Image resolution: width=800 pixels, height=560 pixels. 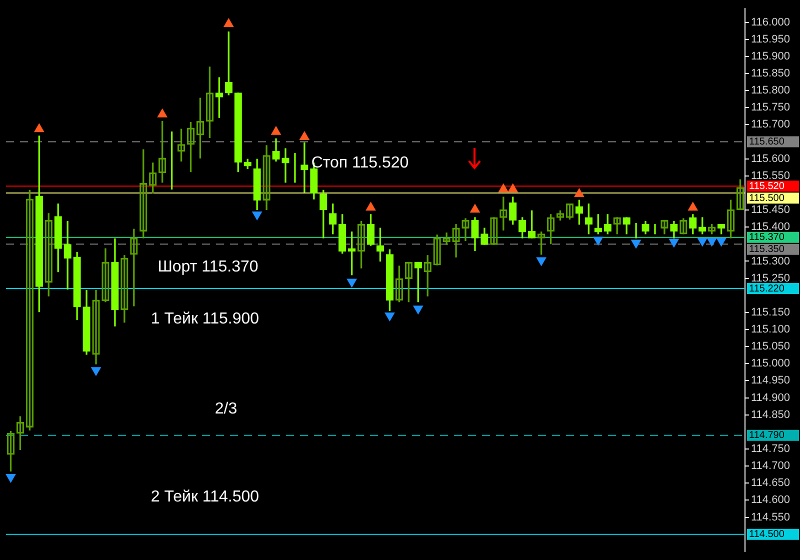 What do you see at coordinates (770, 278) in the screenshot?
I see `y-tick-label: 115.250` at bounding box center [770, 278].